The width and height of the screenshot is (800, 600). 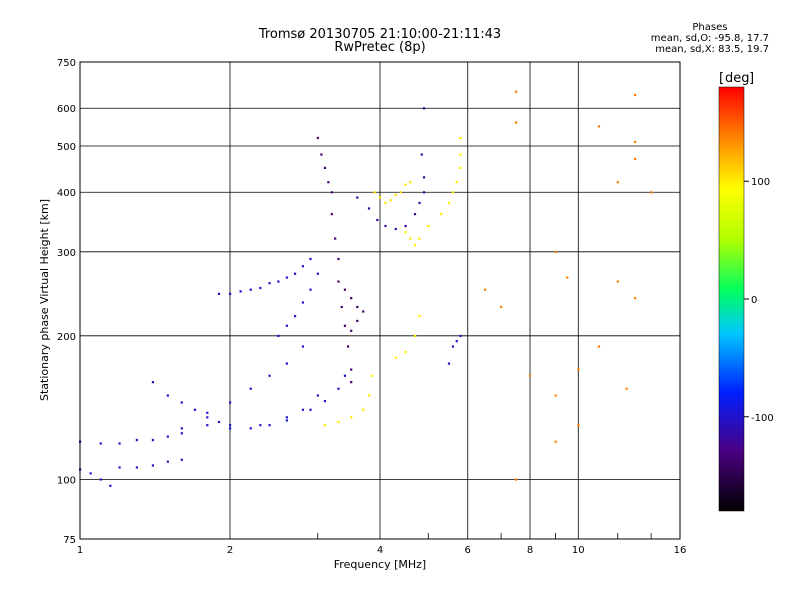 What do you see at coordinates (66, 193) in the screenshot?
I see `y-tick-label: 400` at bounding box center [66, 193].